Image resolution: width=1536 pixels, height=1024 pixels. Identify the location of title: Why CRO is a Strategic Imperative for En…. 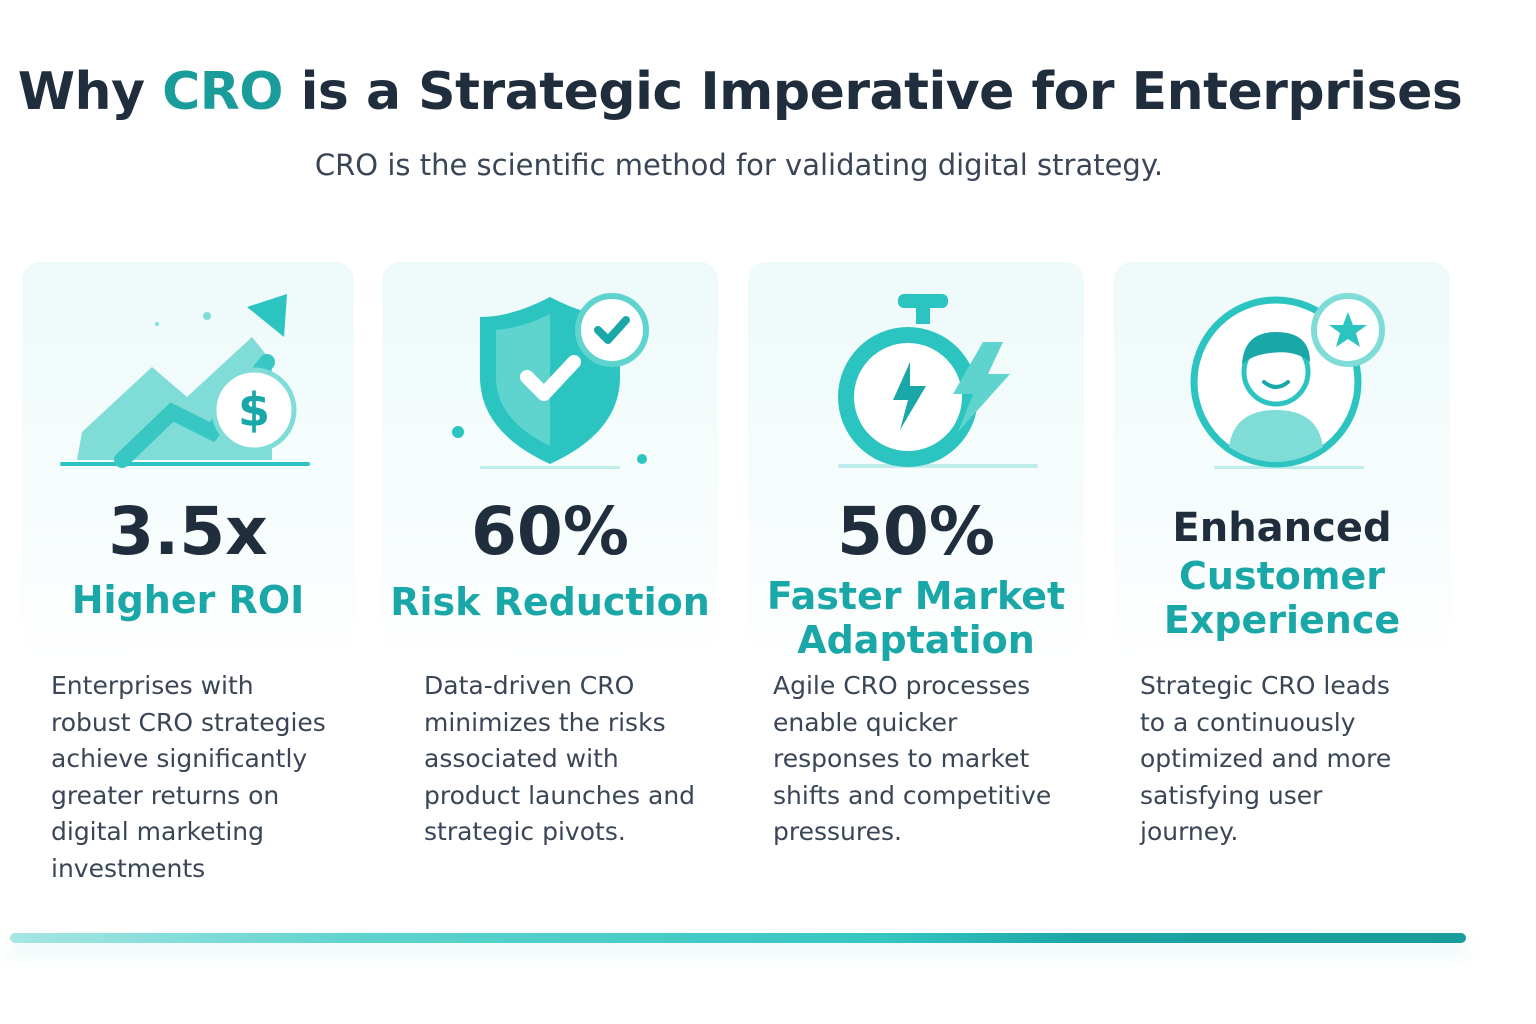
(740, 92).